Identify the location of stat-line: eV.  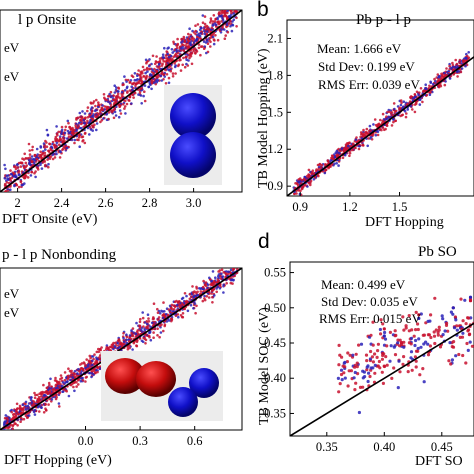
(12, 312).